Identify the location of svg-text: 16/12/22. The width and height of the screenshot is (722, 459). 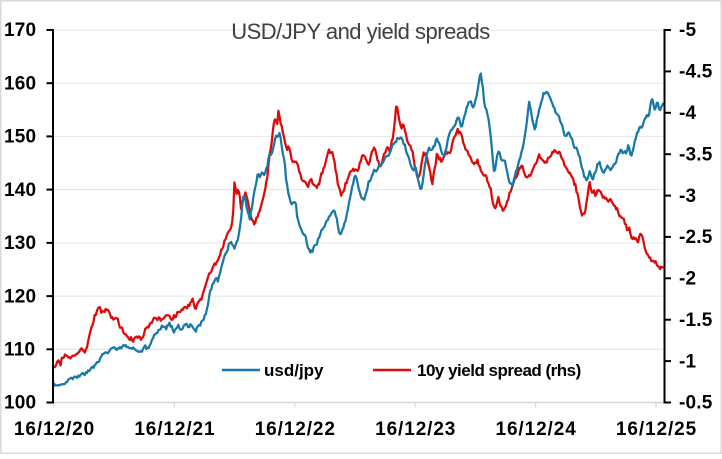
(295, 429).